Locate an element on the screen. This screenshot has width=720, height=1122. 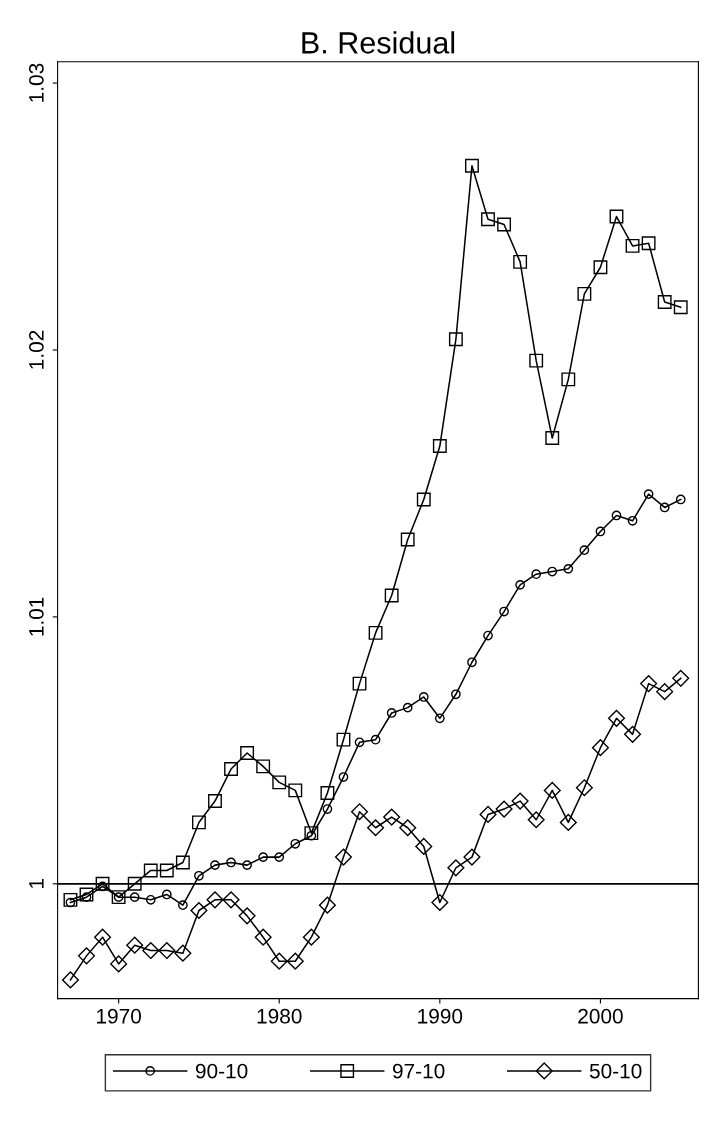
x-tick-label: 2000 is located at coordinates (600, 1016).